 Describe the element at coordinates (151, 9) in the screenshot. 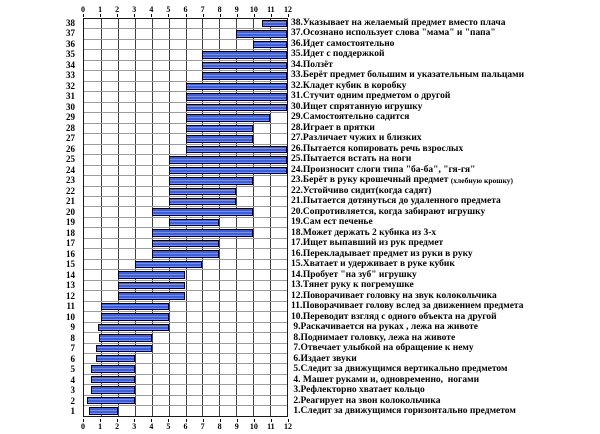

I see `x-tick-label-top-4: 4` at that location.